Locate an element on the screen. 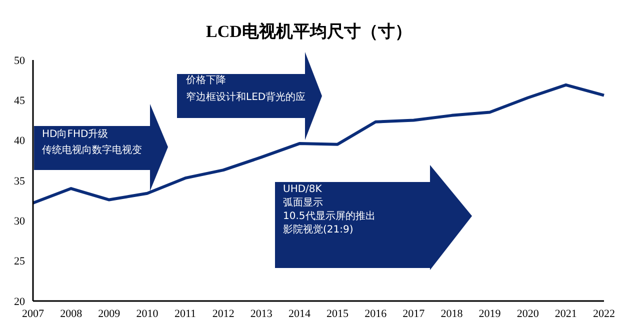 This screenshot has width=618, height=331. x-tick-label: 2016 is located at coordinates (376, 314).